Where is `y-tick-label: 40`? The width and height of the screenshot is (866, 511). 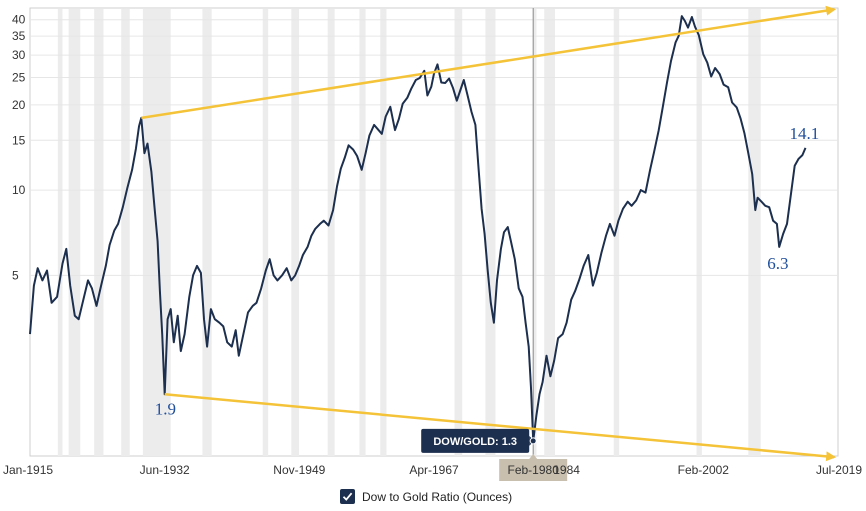 y-tick-label: 40 is located at coordinates (19, 20).